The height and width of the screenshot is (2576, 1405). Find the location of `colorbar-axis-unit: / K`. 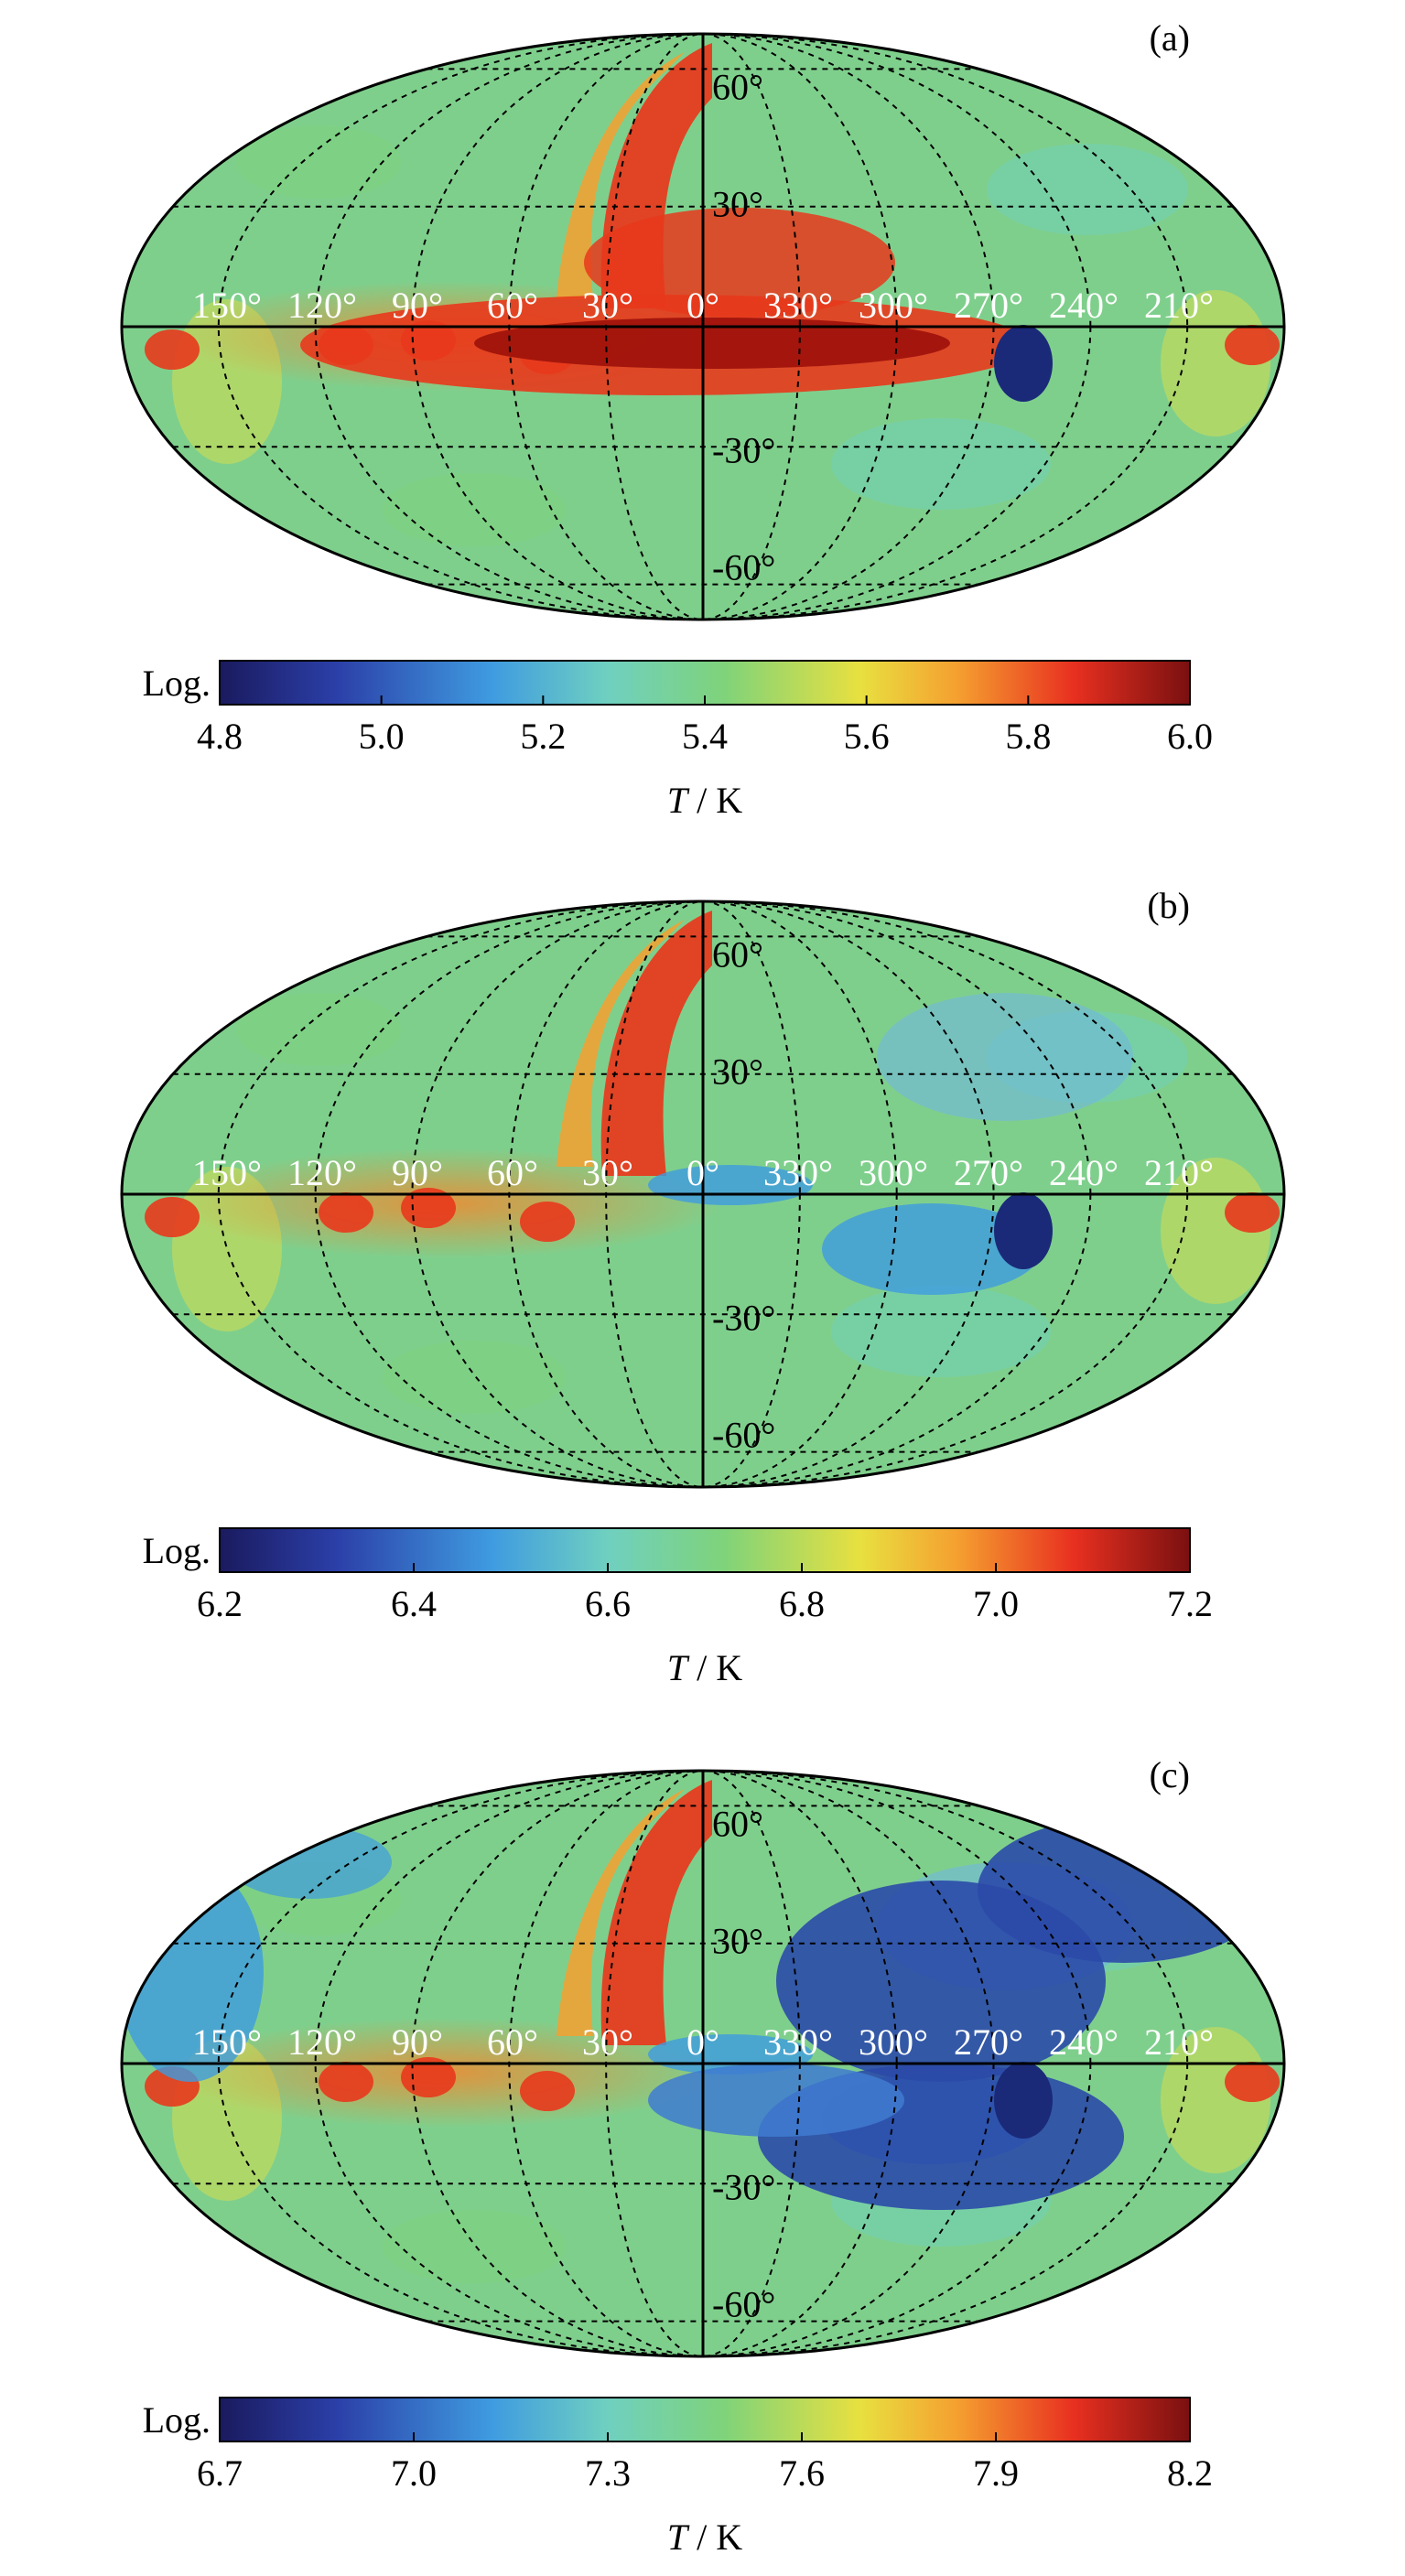

colorbar-axis-unit: / K is located at coordinates (714, 800).